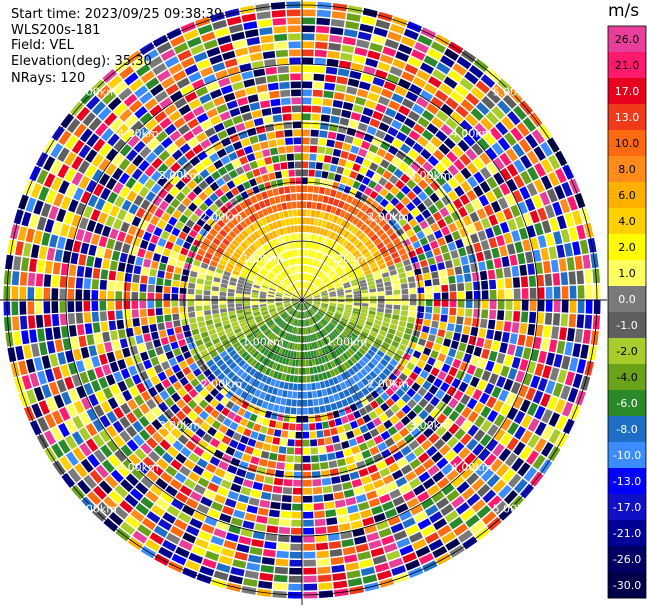  Describe the element at coordinates (514, 91) in the screenshot. I see `range-ring-label: 5.00km` at that location.